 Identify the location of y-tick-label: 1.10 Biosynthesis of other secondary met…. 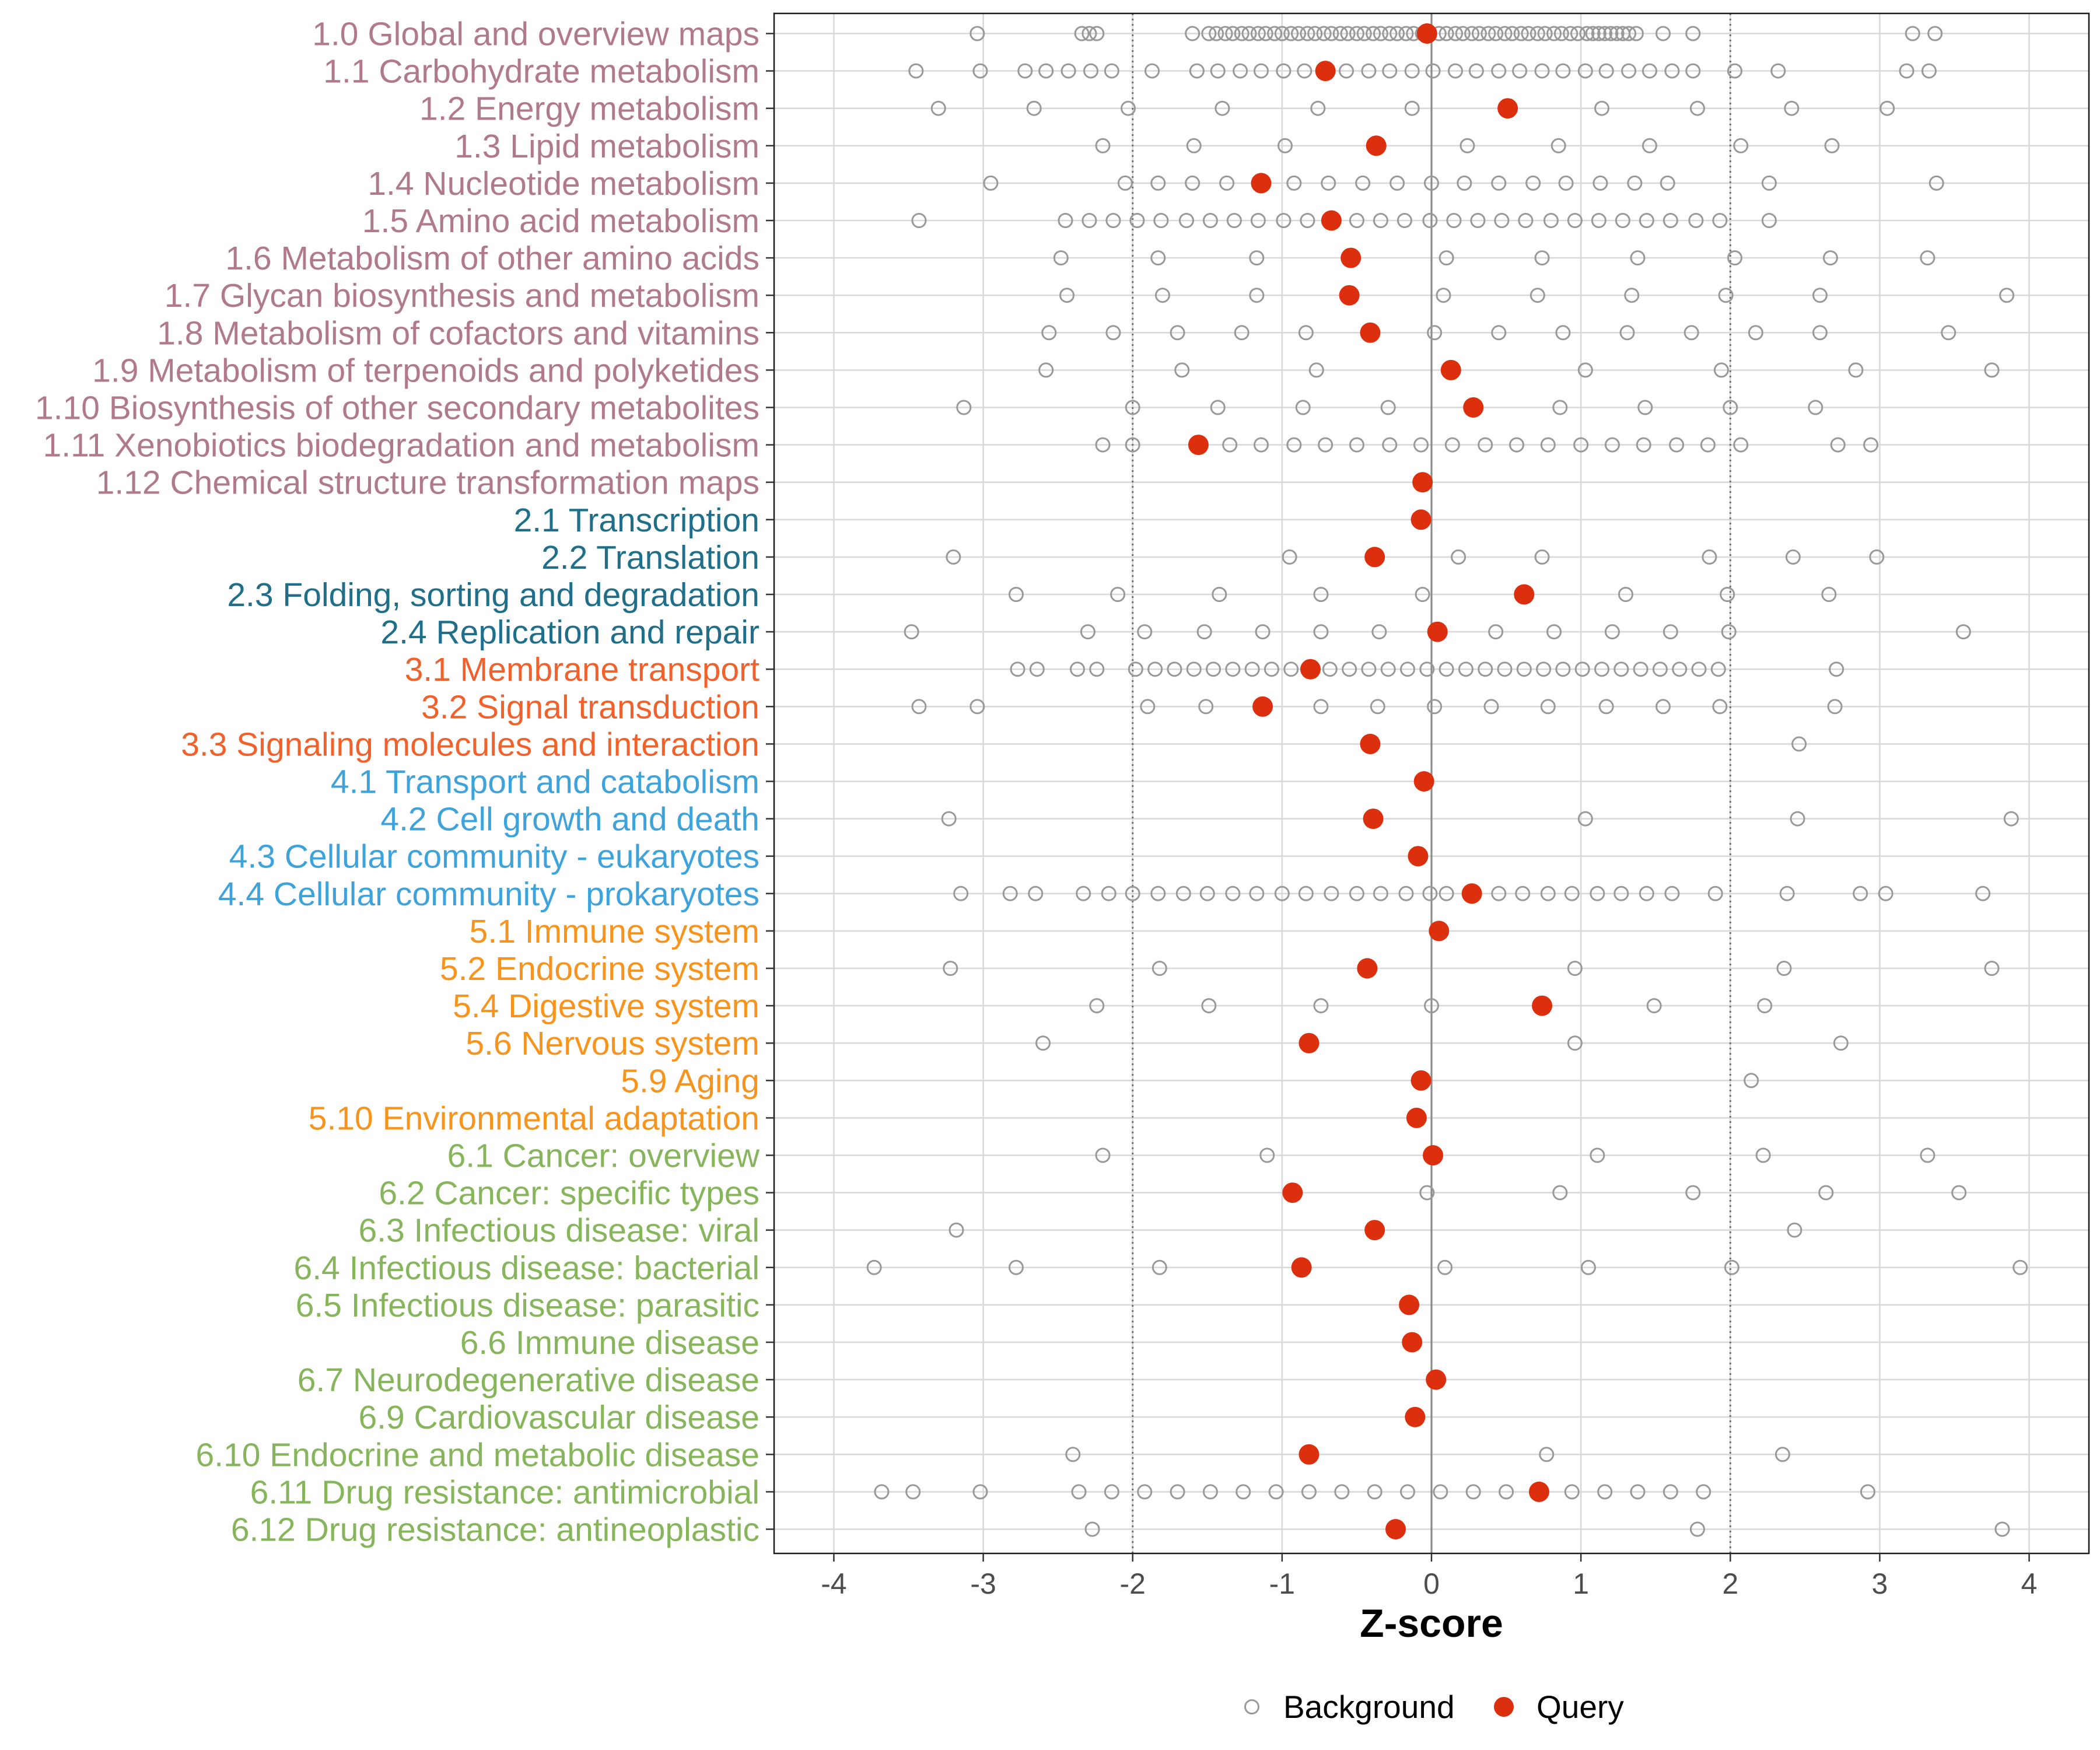
(398, 408).